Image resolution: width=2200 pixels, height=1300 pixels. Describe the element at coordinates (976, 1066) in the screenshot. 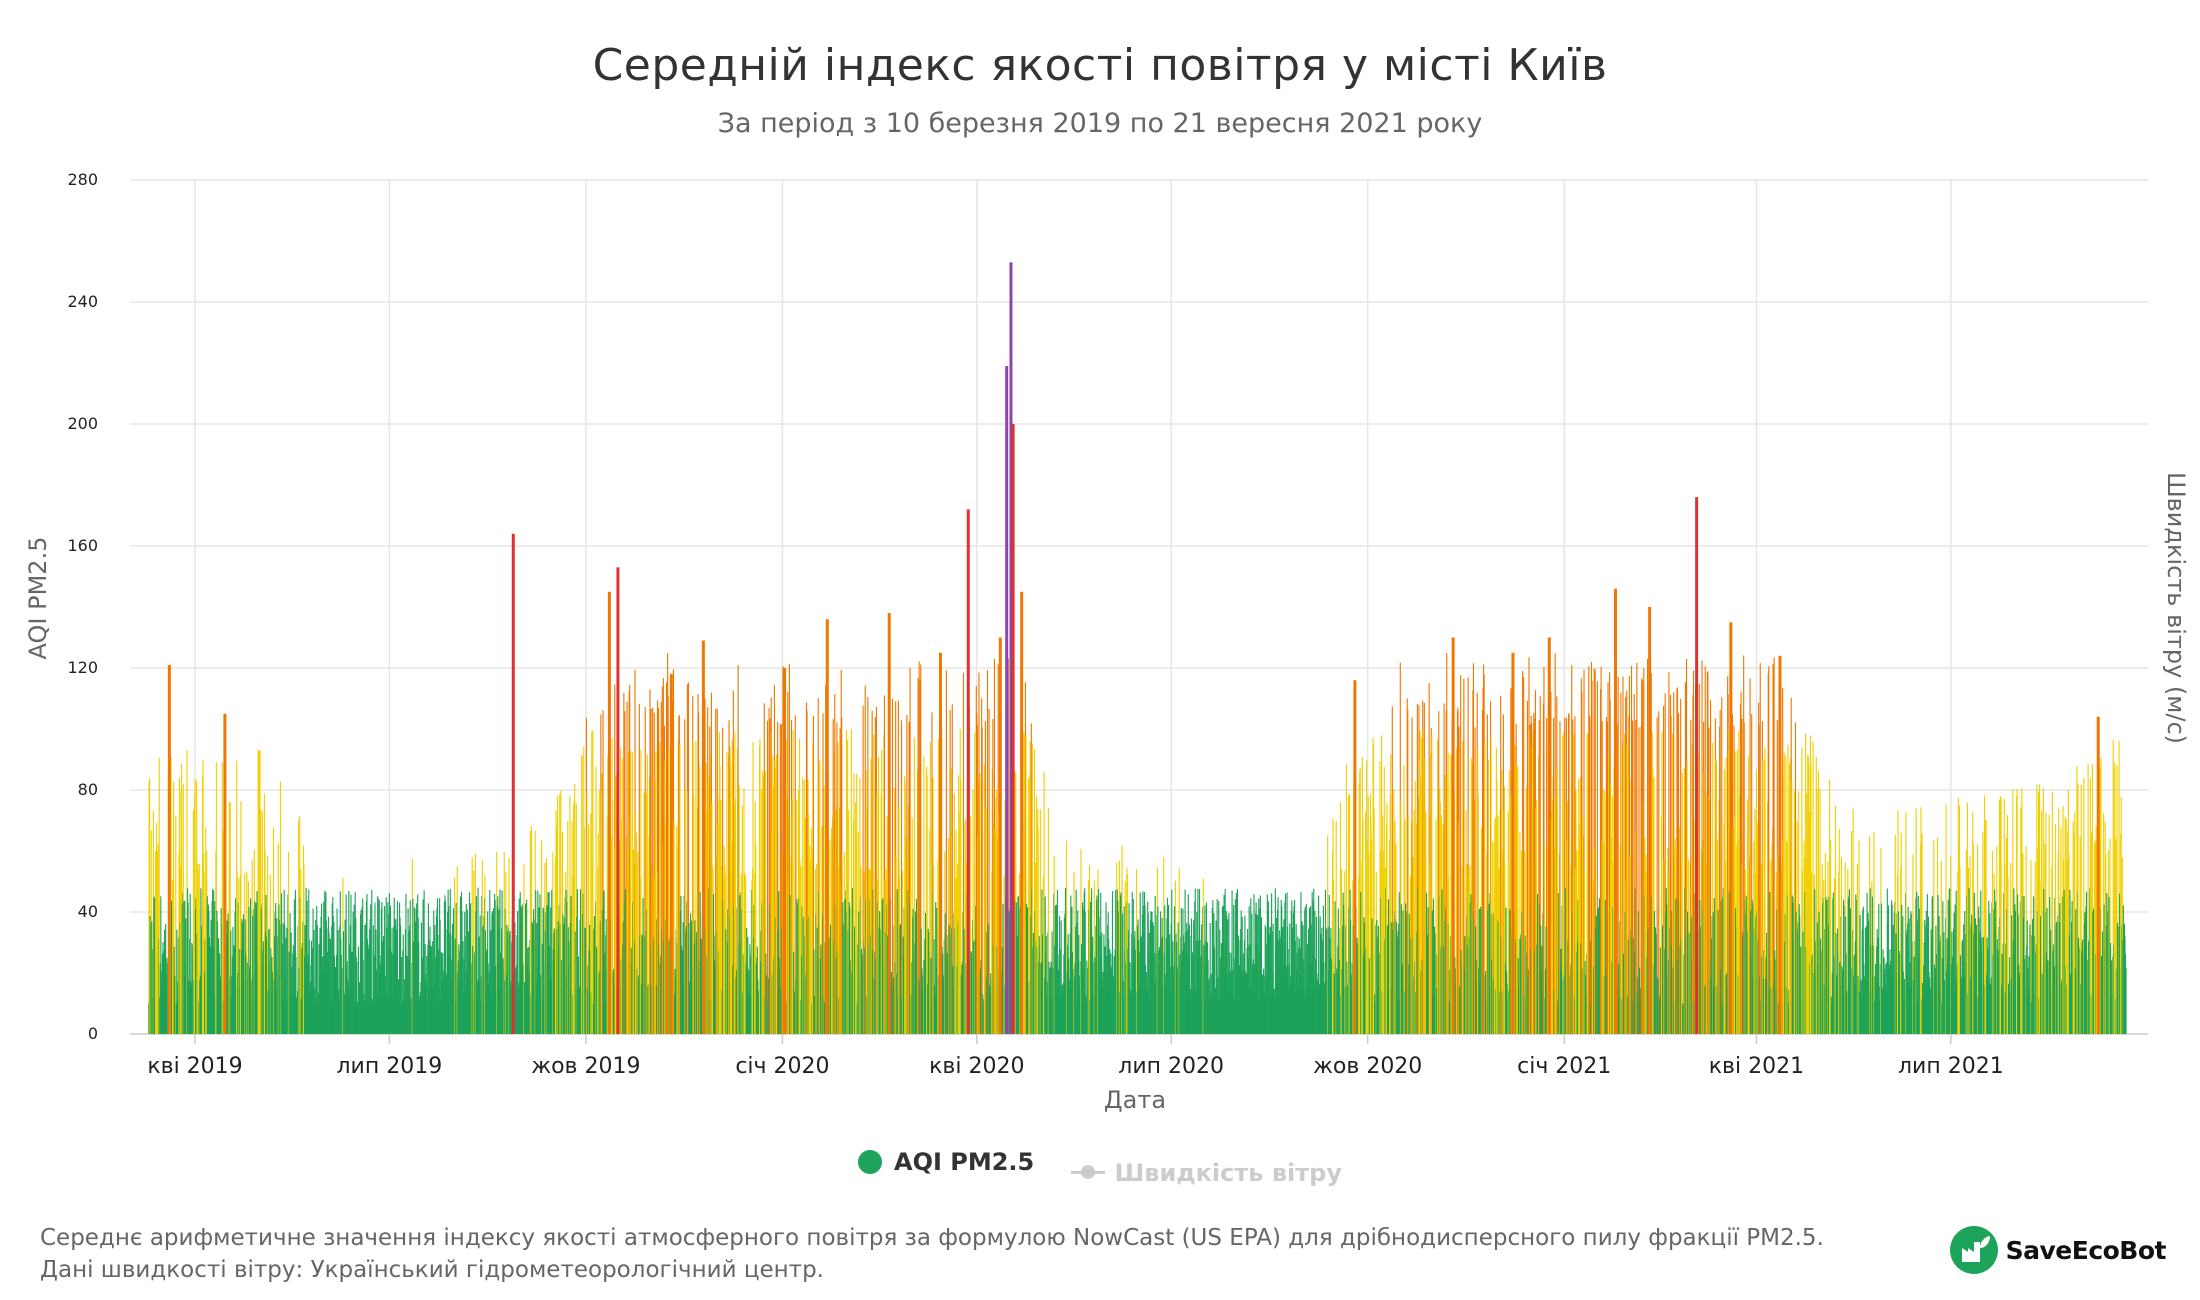

I see `x-tick-label: кві 2020` at that location.